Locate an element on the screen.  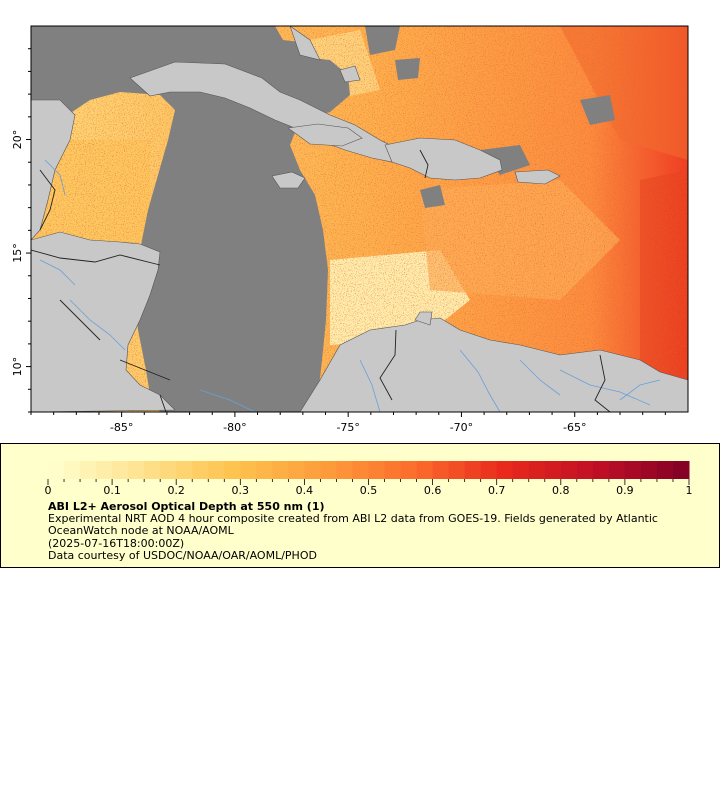
y-axis: 10° 15° 20° is located at coordinates (21, 230).